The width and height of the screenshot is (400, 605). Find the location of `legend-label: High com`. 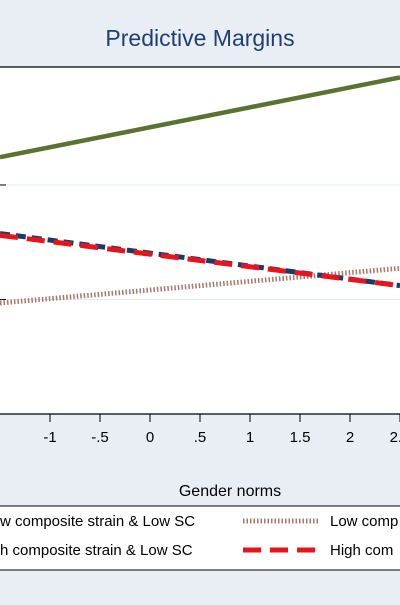

legend-label: High com is located at coordinates (361, 550).